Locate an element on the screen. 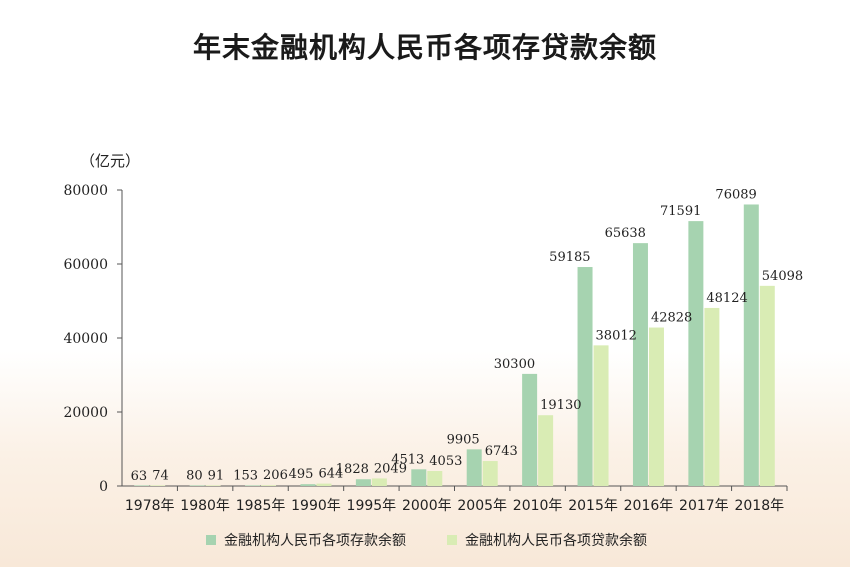 This screenshot has width=850, height=567. data-label-loan: 48124 is located at coordinates (726, 298).